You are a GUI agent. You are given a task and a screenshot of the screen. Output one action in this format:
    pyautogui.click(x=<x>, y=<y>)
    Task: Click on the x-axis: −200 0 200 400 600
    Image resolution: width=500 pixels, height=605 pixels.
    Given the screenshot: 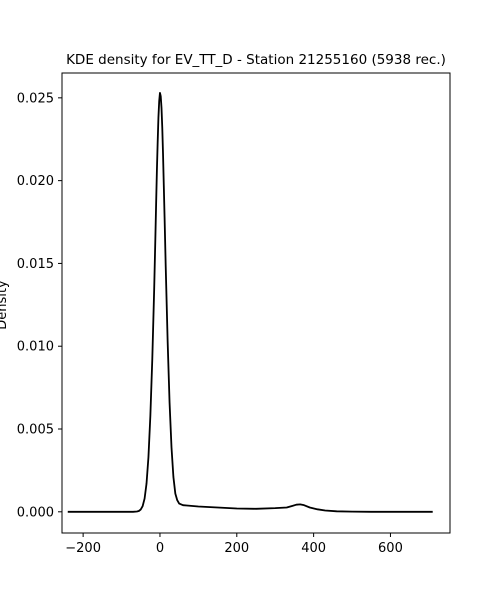 What is the action you would take?
    pyautogui.click(x=234, y=544)
    